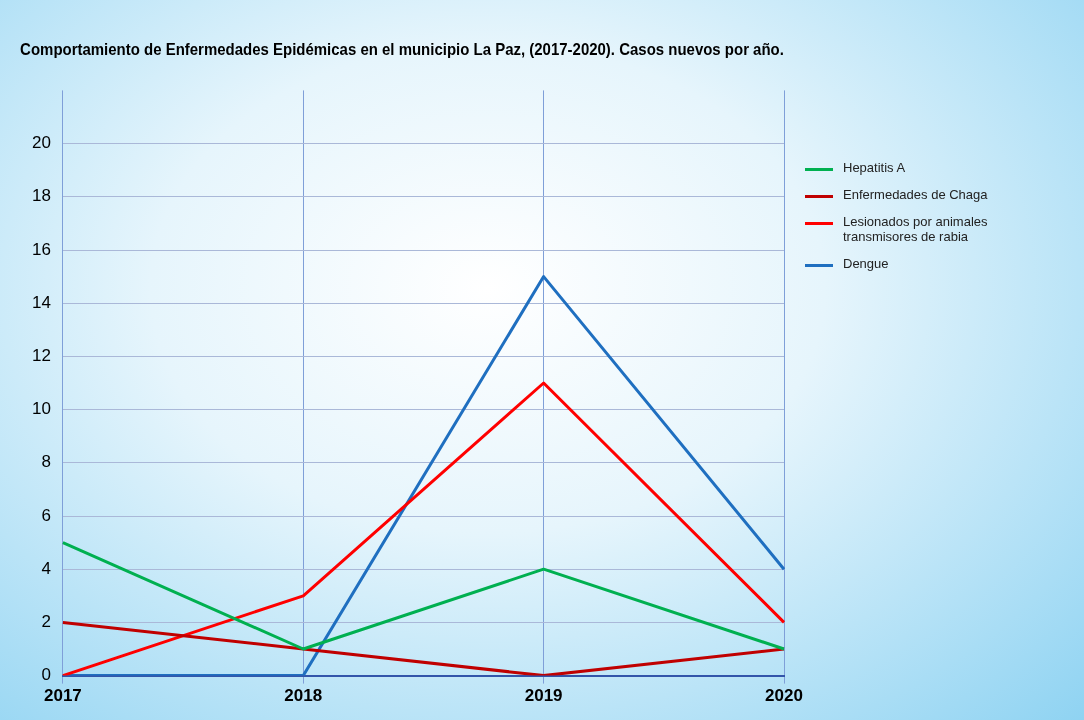 The height and width of the screenshot is (720, 1084). Describe the element at coordinates (41, 356) in the screenshot. I see `y-tick-label: 12` at that location.